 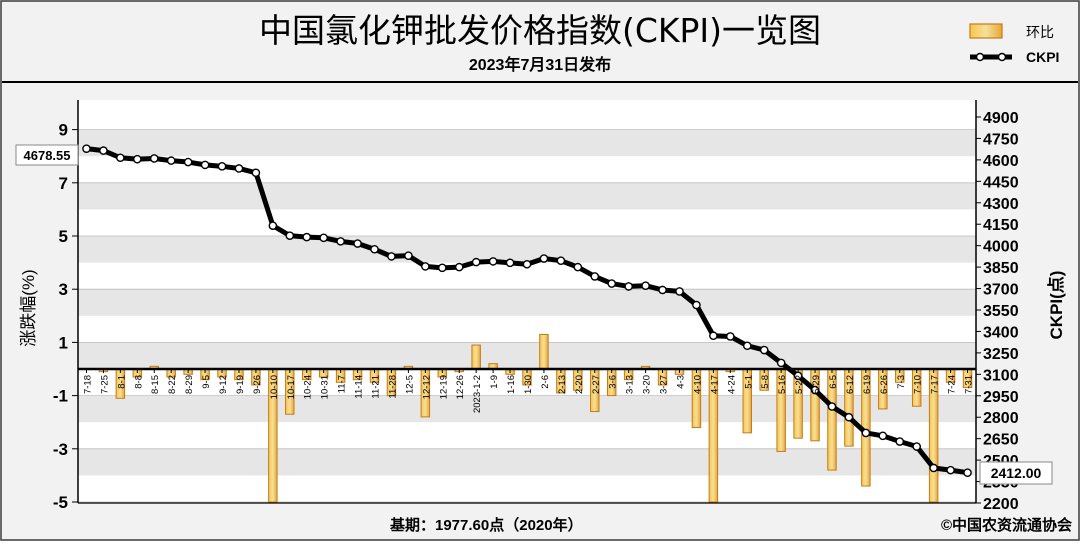 What do you see at coordinates (511, 384) in the screenshot?
I see `x-tick-label: 1-16` at bounding box center [511, 384].